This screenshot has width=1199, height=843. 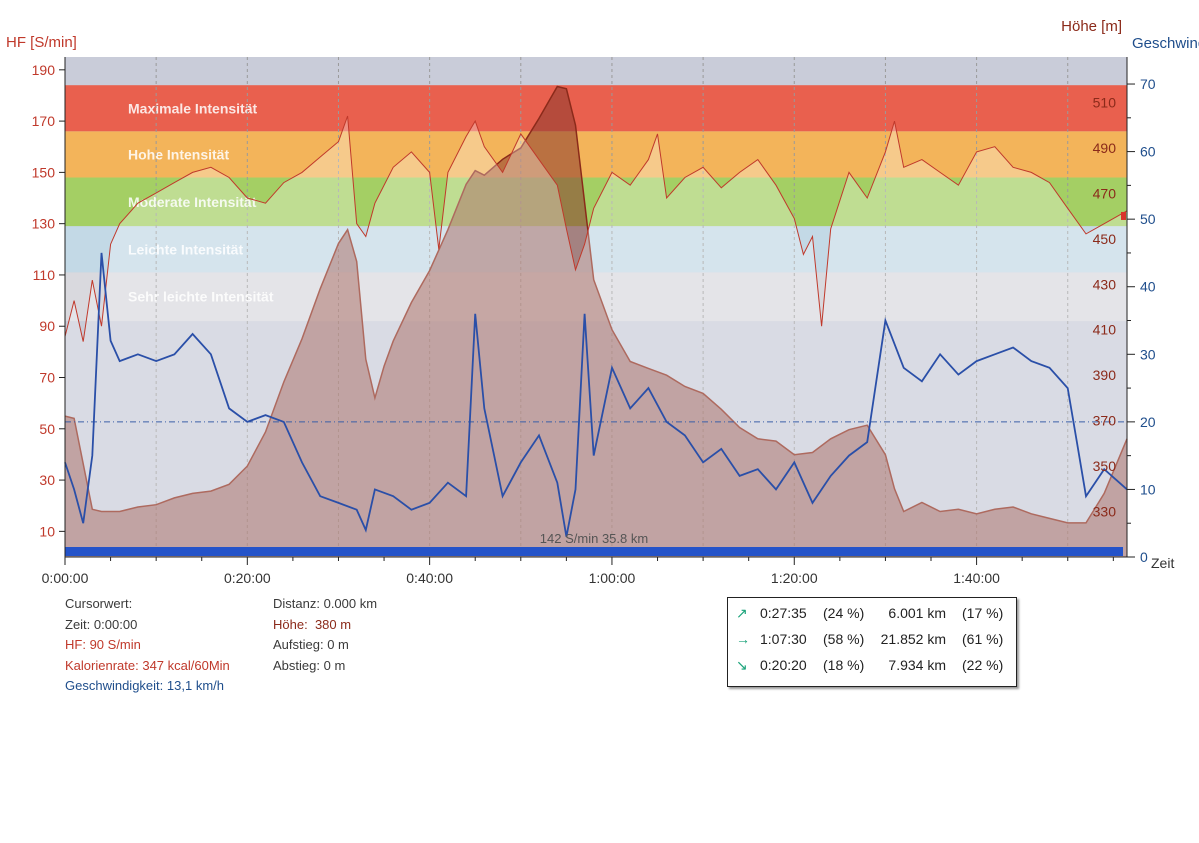 What do you see at coordinates (1105, 421) in the screenshot?
I see `altitude-tick-label: 370` at bounding box center [1105, 421].